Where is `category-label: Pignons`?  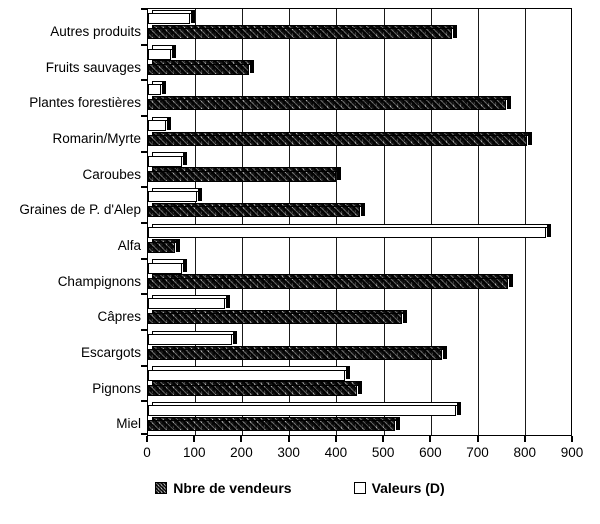
category-label: Pignons is located at coordinates (116, 388).